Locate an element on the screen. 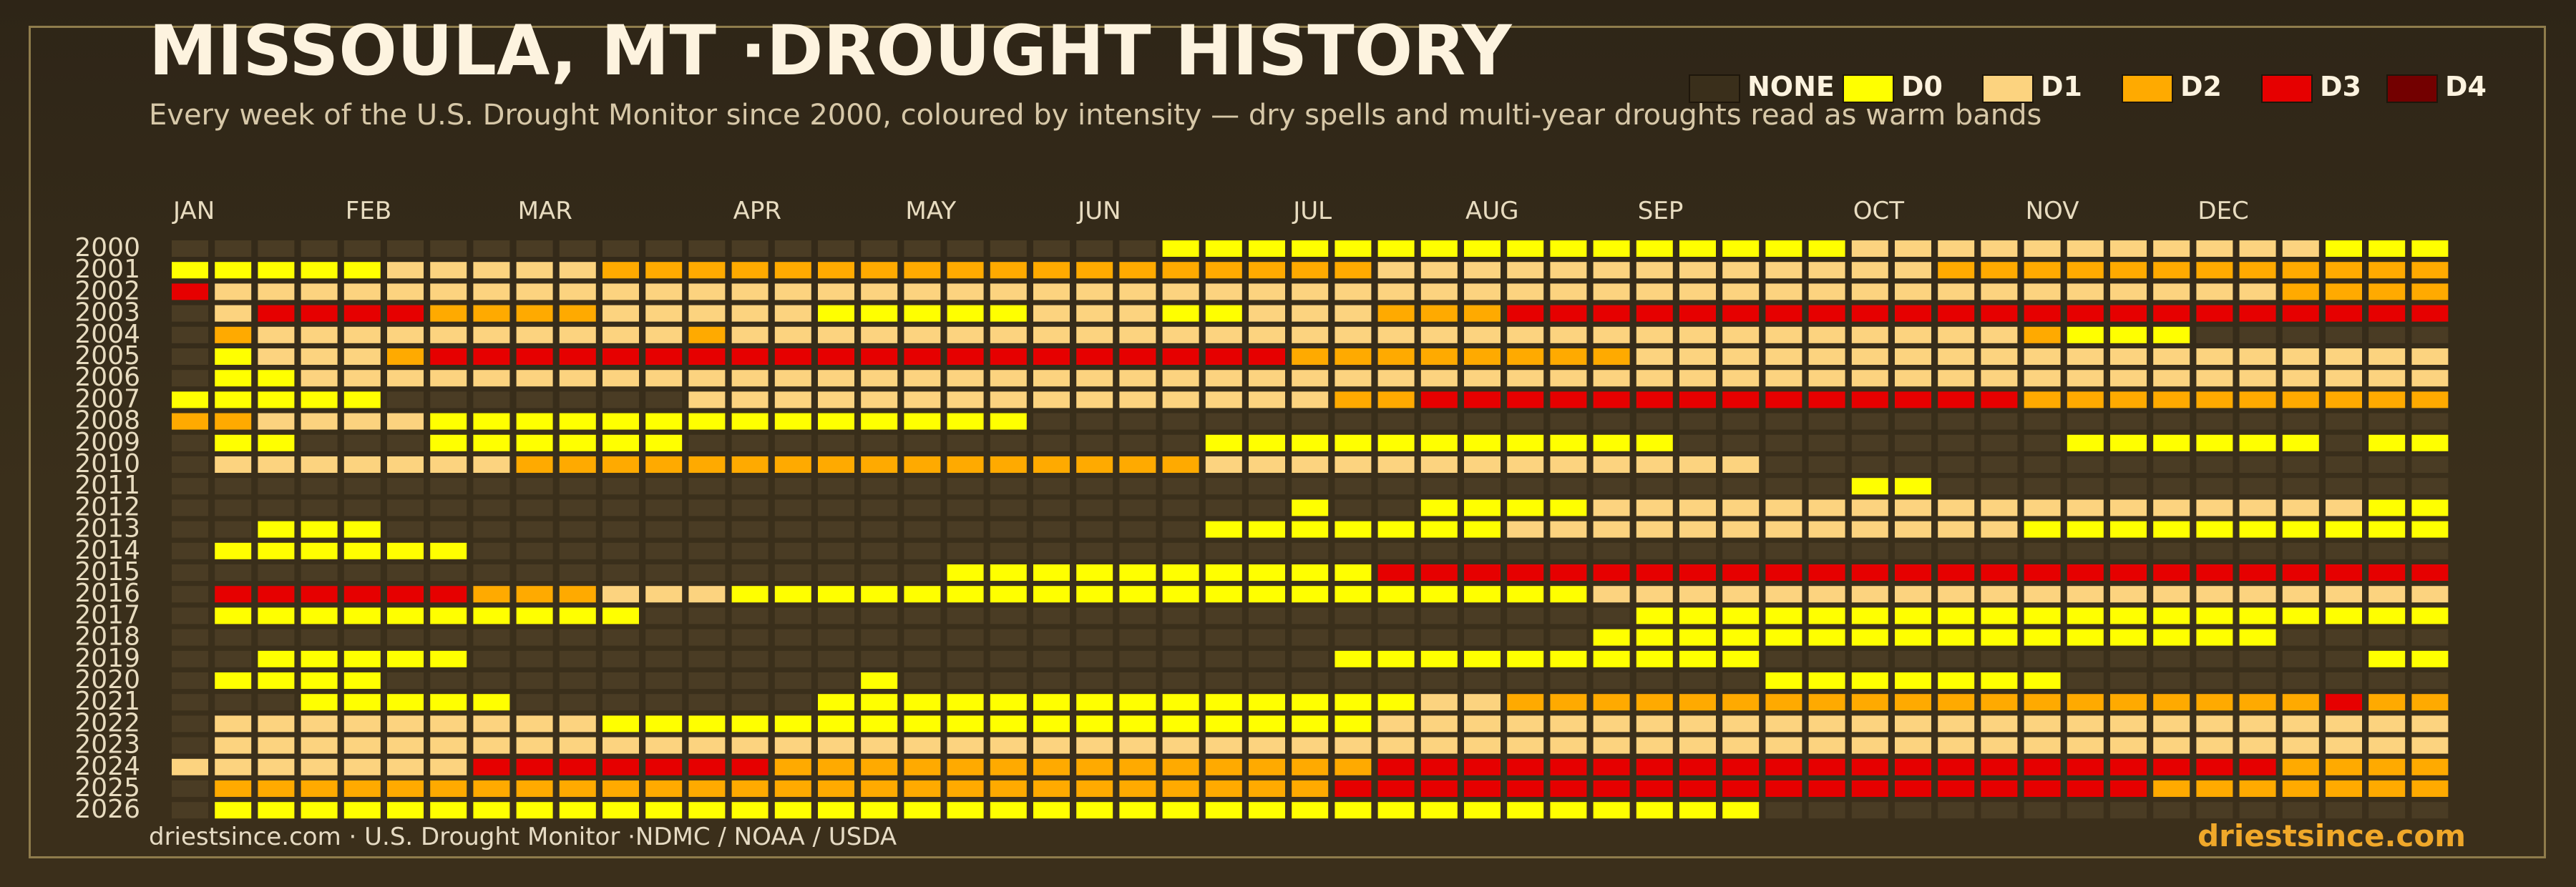 The width and height of the screenshot is (2576, 887). cell-2018-w20 is located at coordinates (1008, 637).